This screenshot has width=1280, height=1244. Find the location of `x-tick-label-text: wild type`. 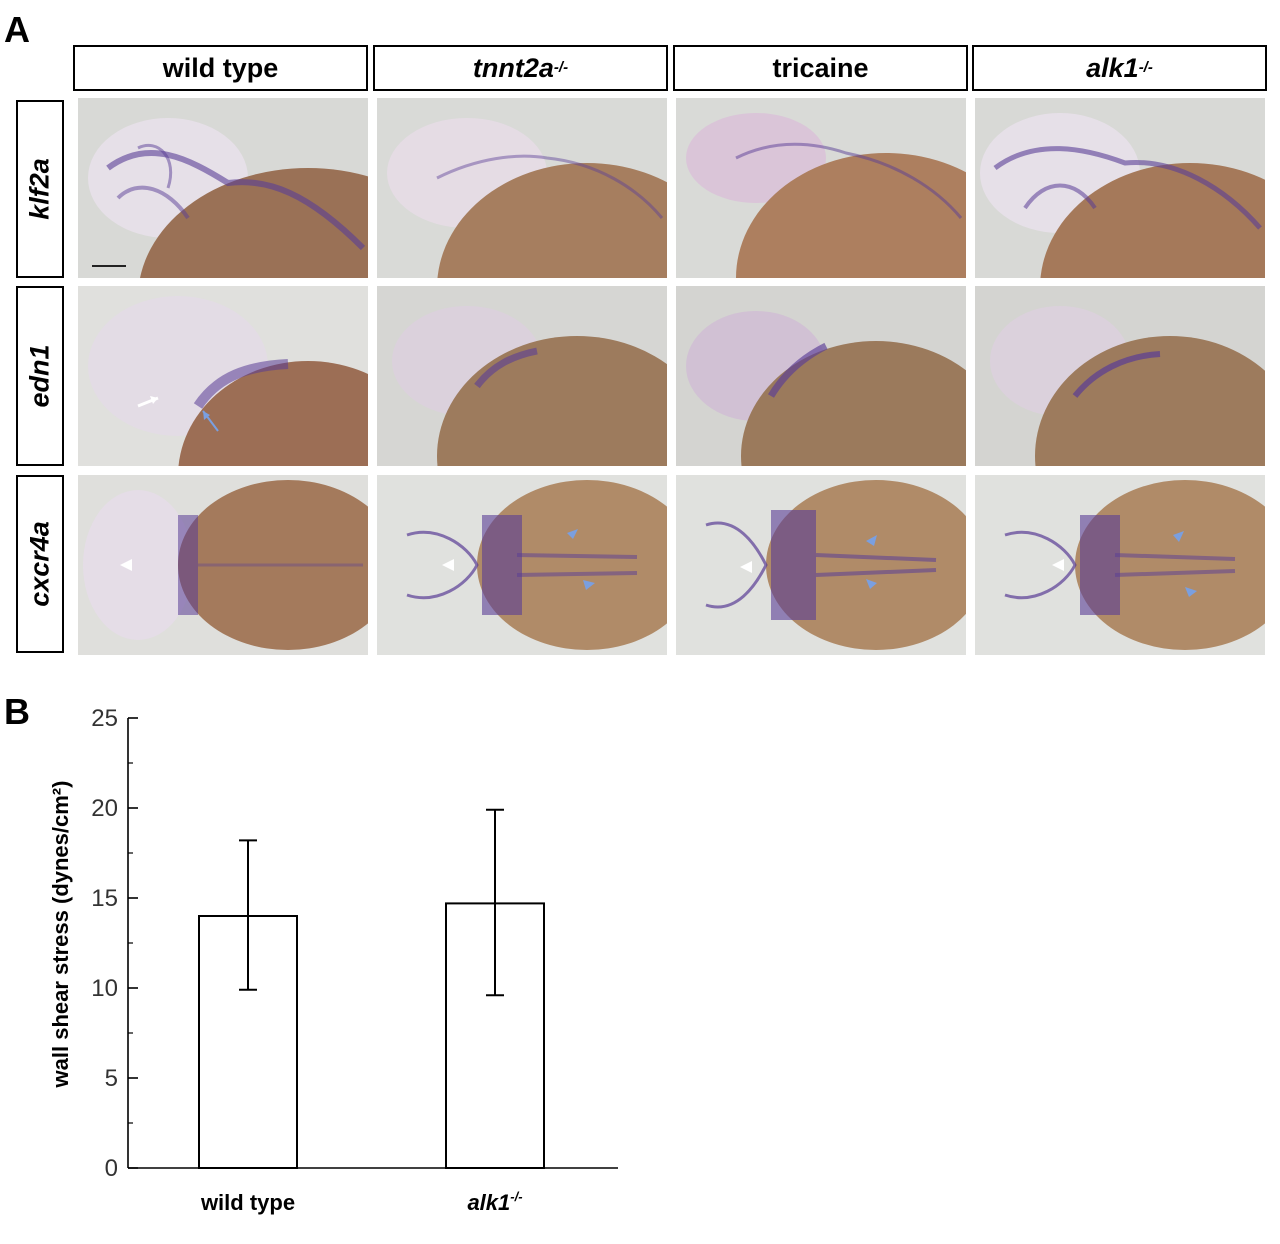

x-tick-label-text: wild type is located at coordinates (247, 1202).